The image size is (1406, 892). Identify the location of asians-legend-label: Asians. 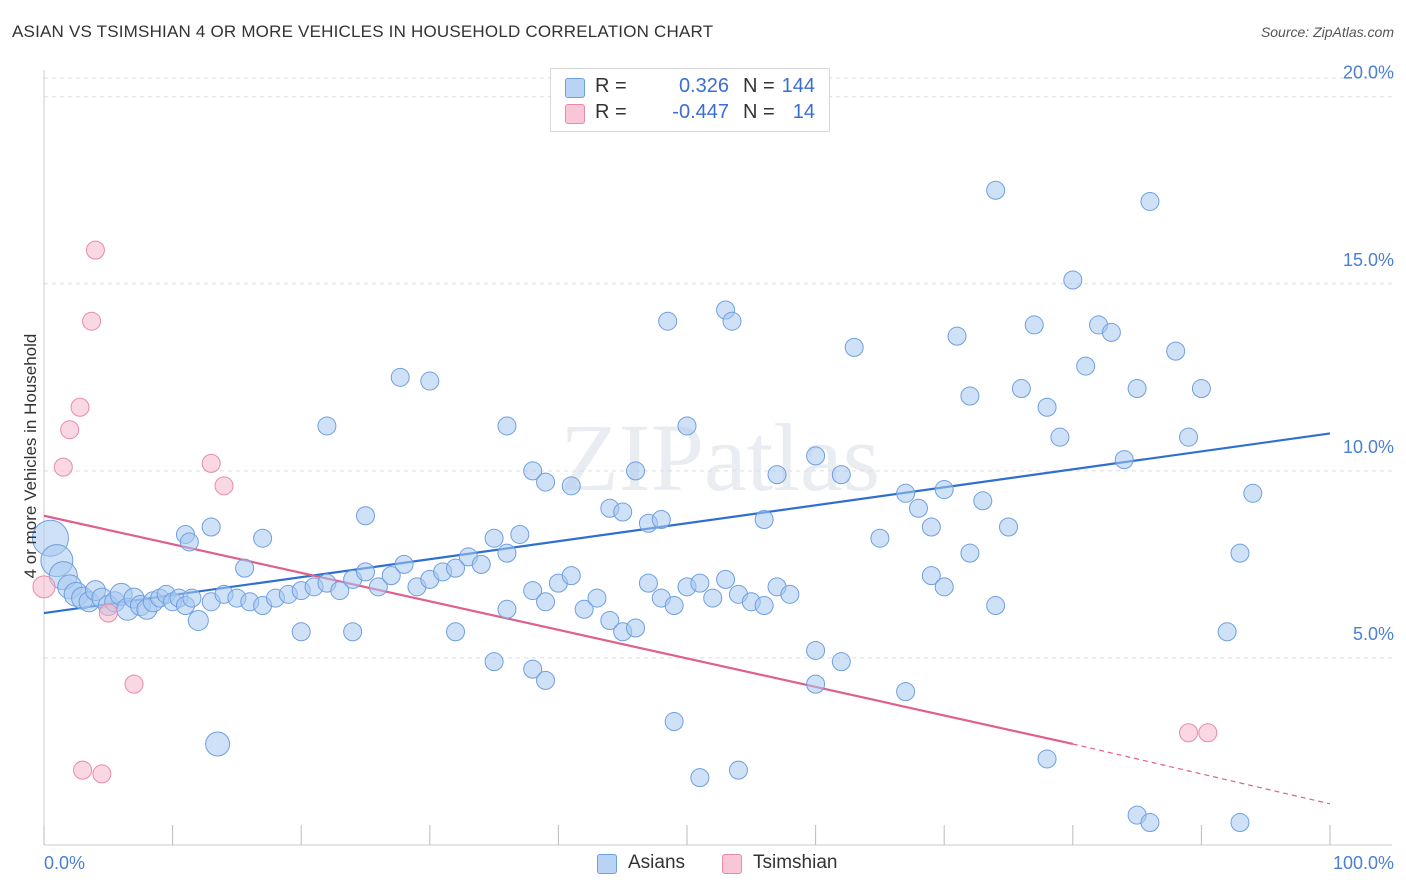
(657, 862).